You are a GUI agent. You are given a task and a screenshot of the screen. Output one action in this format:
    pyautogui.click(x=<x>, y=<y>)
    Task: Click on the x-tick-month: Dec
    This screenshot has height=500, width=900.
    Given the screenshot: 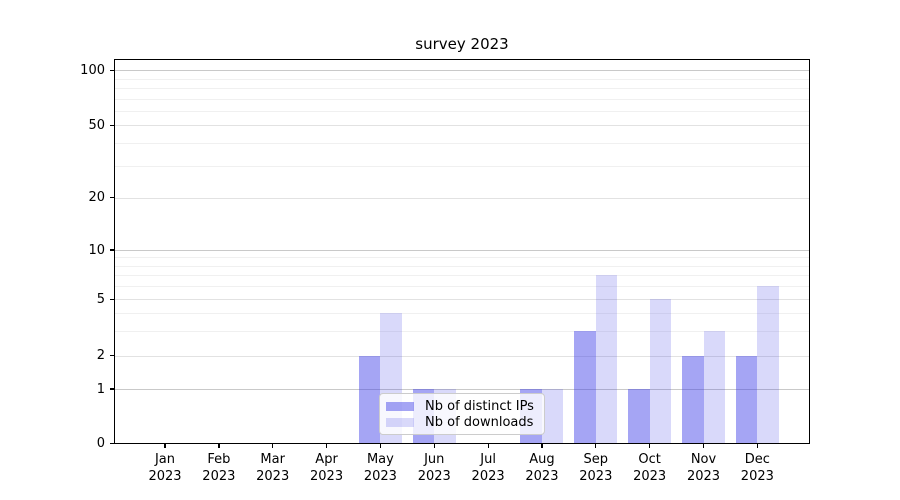 What is the action you would take?
    pyautogui.click(x=757, y=459)
    